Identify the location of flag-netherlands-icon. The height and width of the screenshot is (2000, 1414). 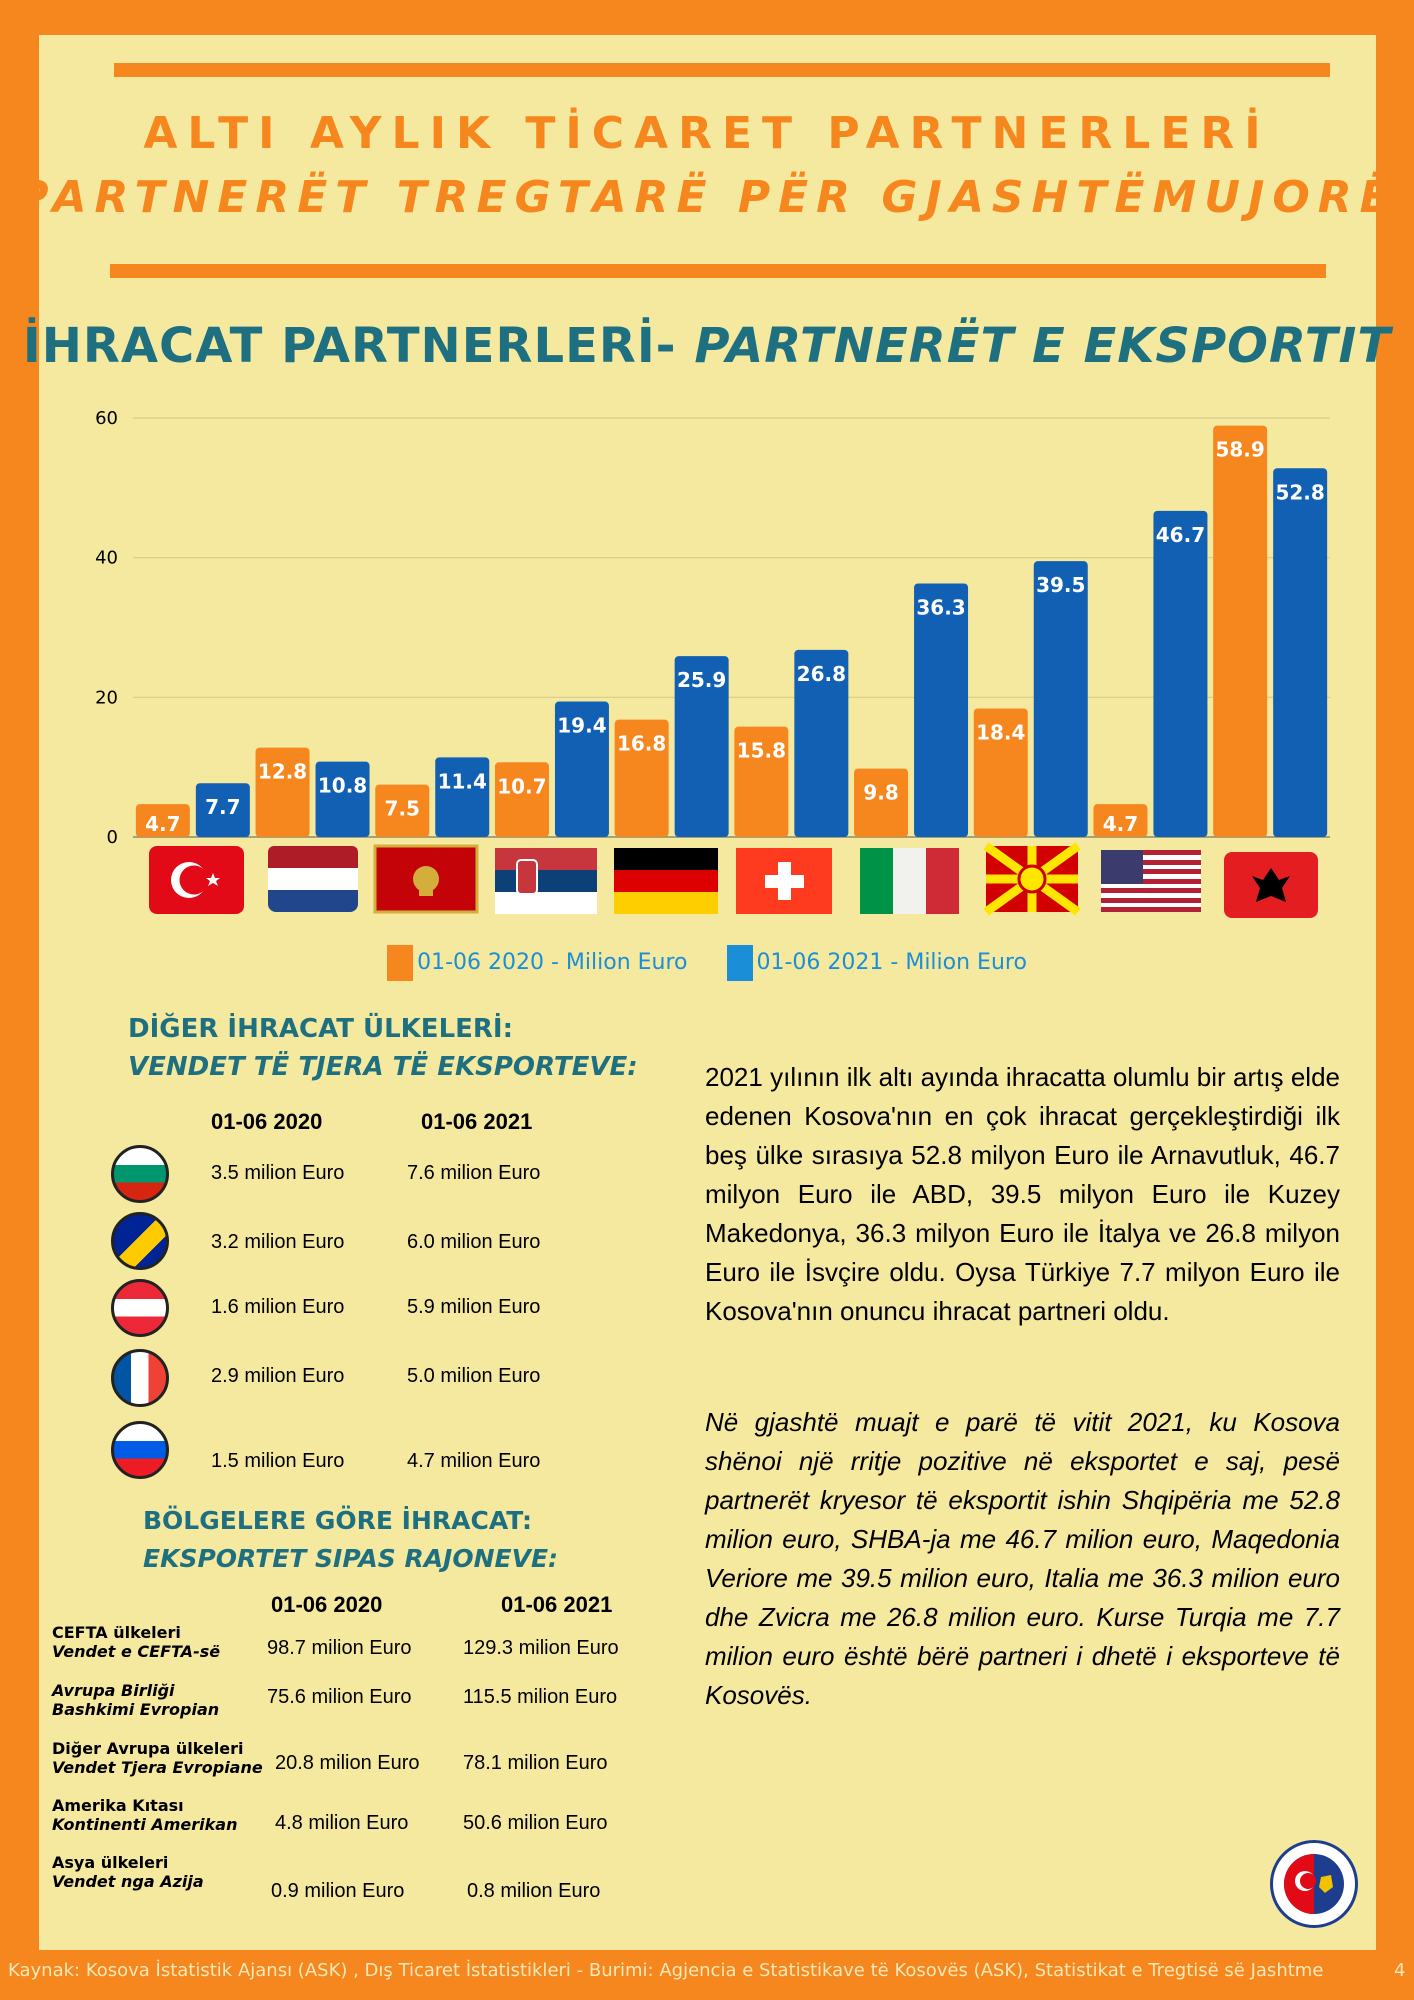
(313, 879).